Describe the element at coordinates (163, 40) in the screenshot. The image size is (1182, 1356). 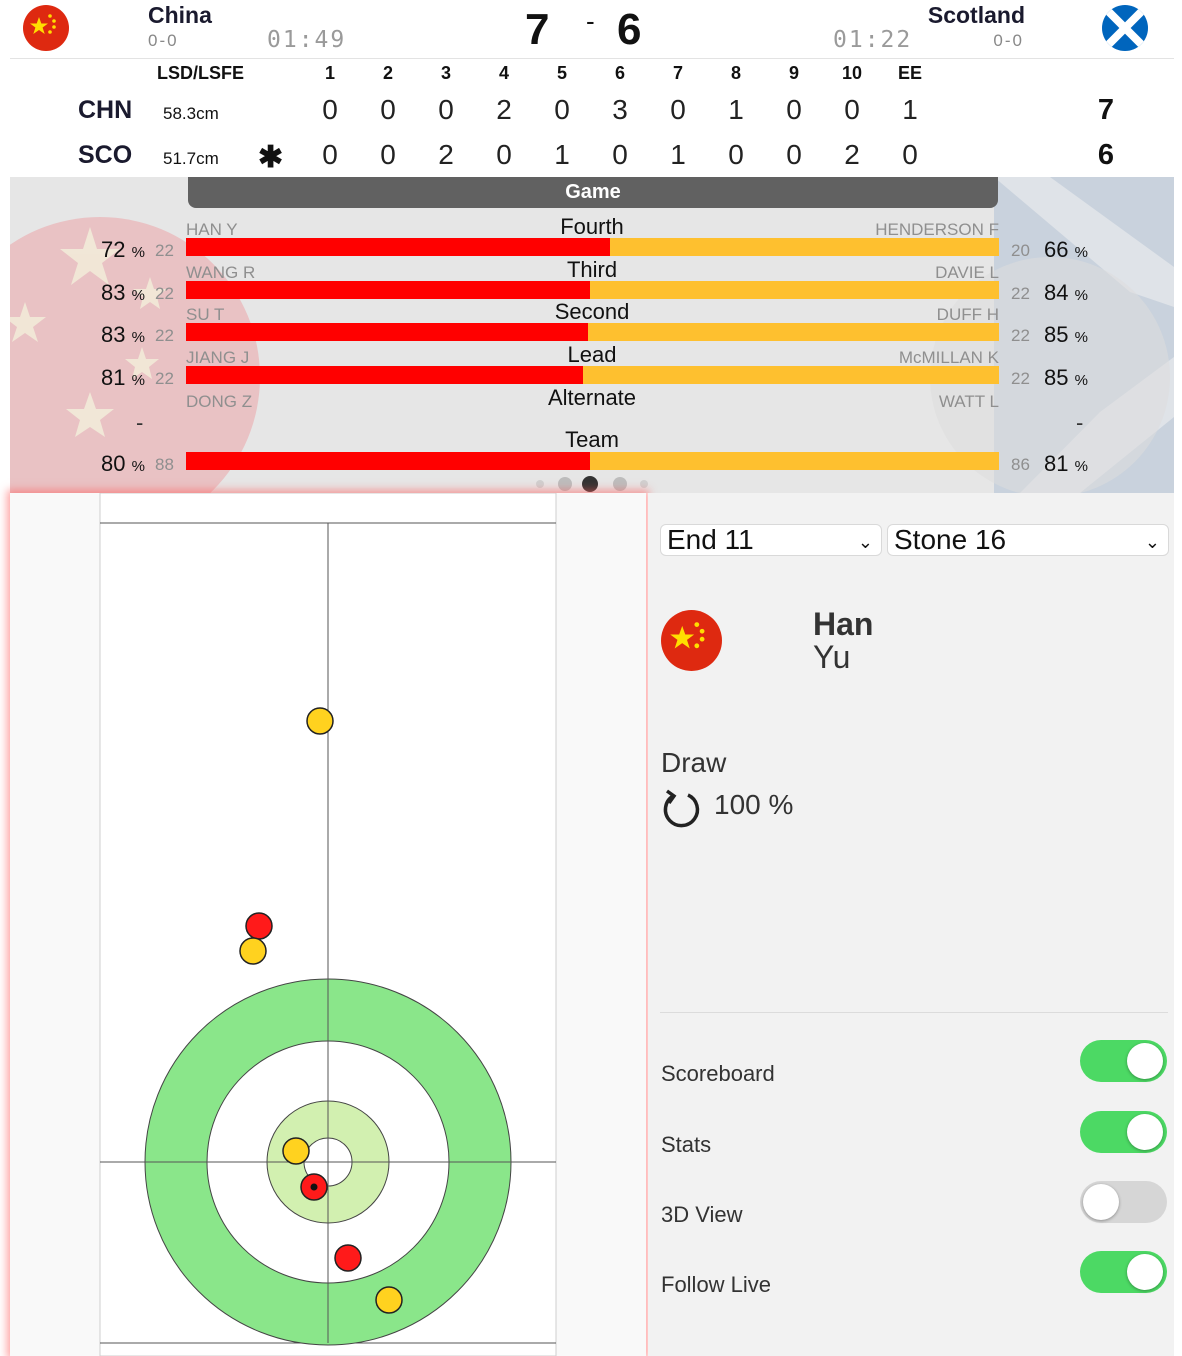
I see `home-team-record: 0-0` at that location.